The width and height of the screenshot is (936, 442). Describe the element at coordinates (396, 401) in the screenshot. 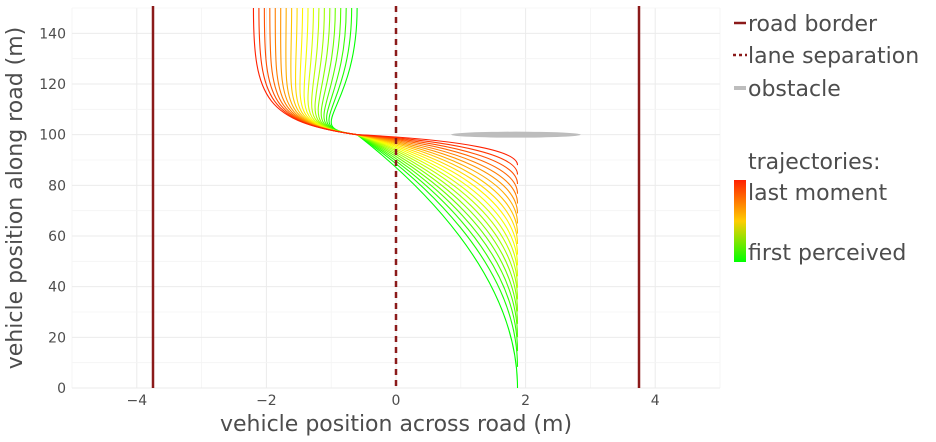

I see `x-tick-label: 0` at that location.